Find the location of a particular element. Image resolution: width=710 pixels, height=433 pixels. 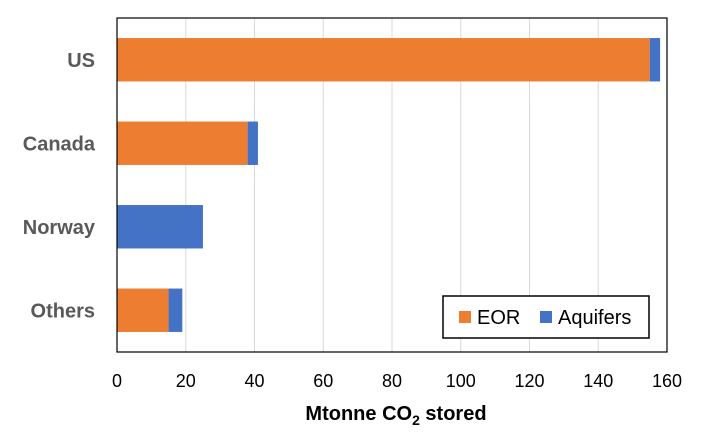

category-label-norway: Norway is located at coordinates (59, 228).